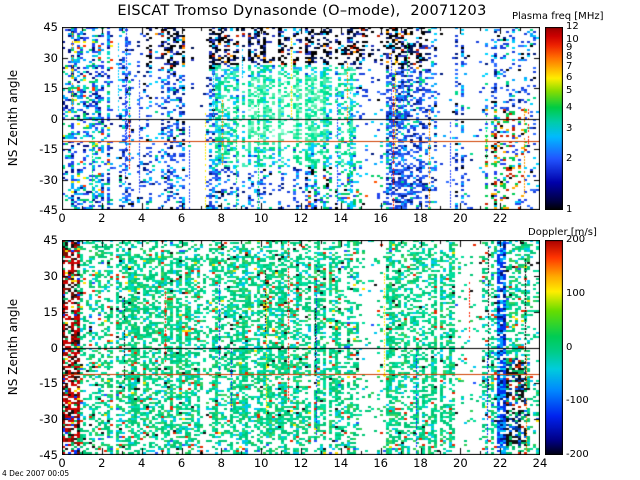  Describe the element at coordinates (576, 293) in the screenshot. I see `colorbar-tick-label: 100` at that location.